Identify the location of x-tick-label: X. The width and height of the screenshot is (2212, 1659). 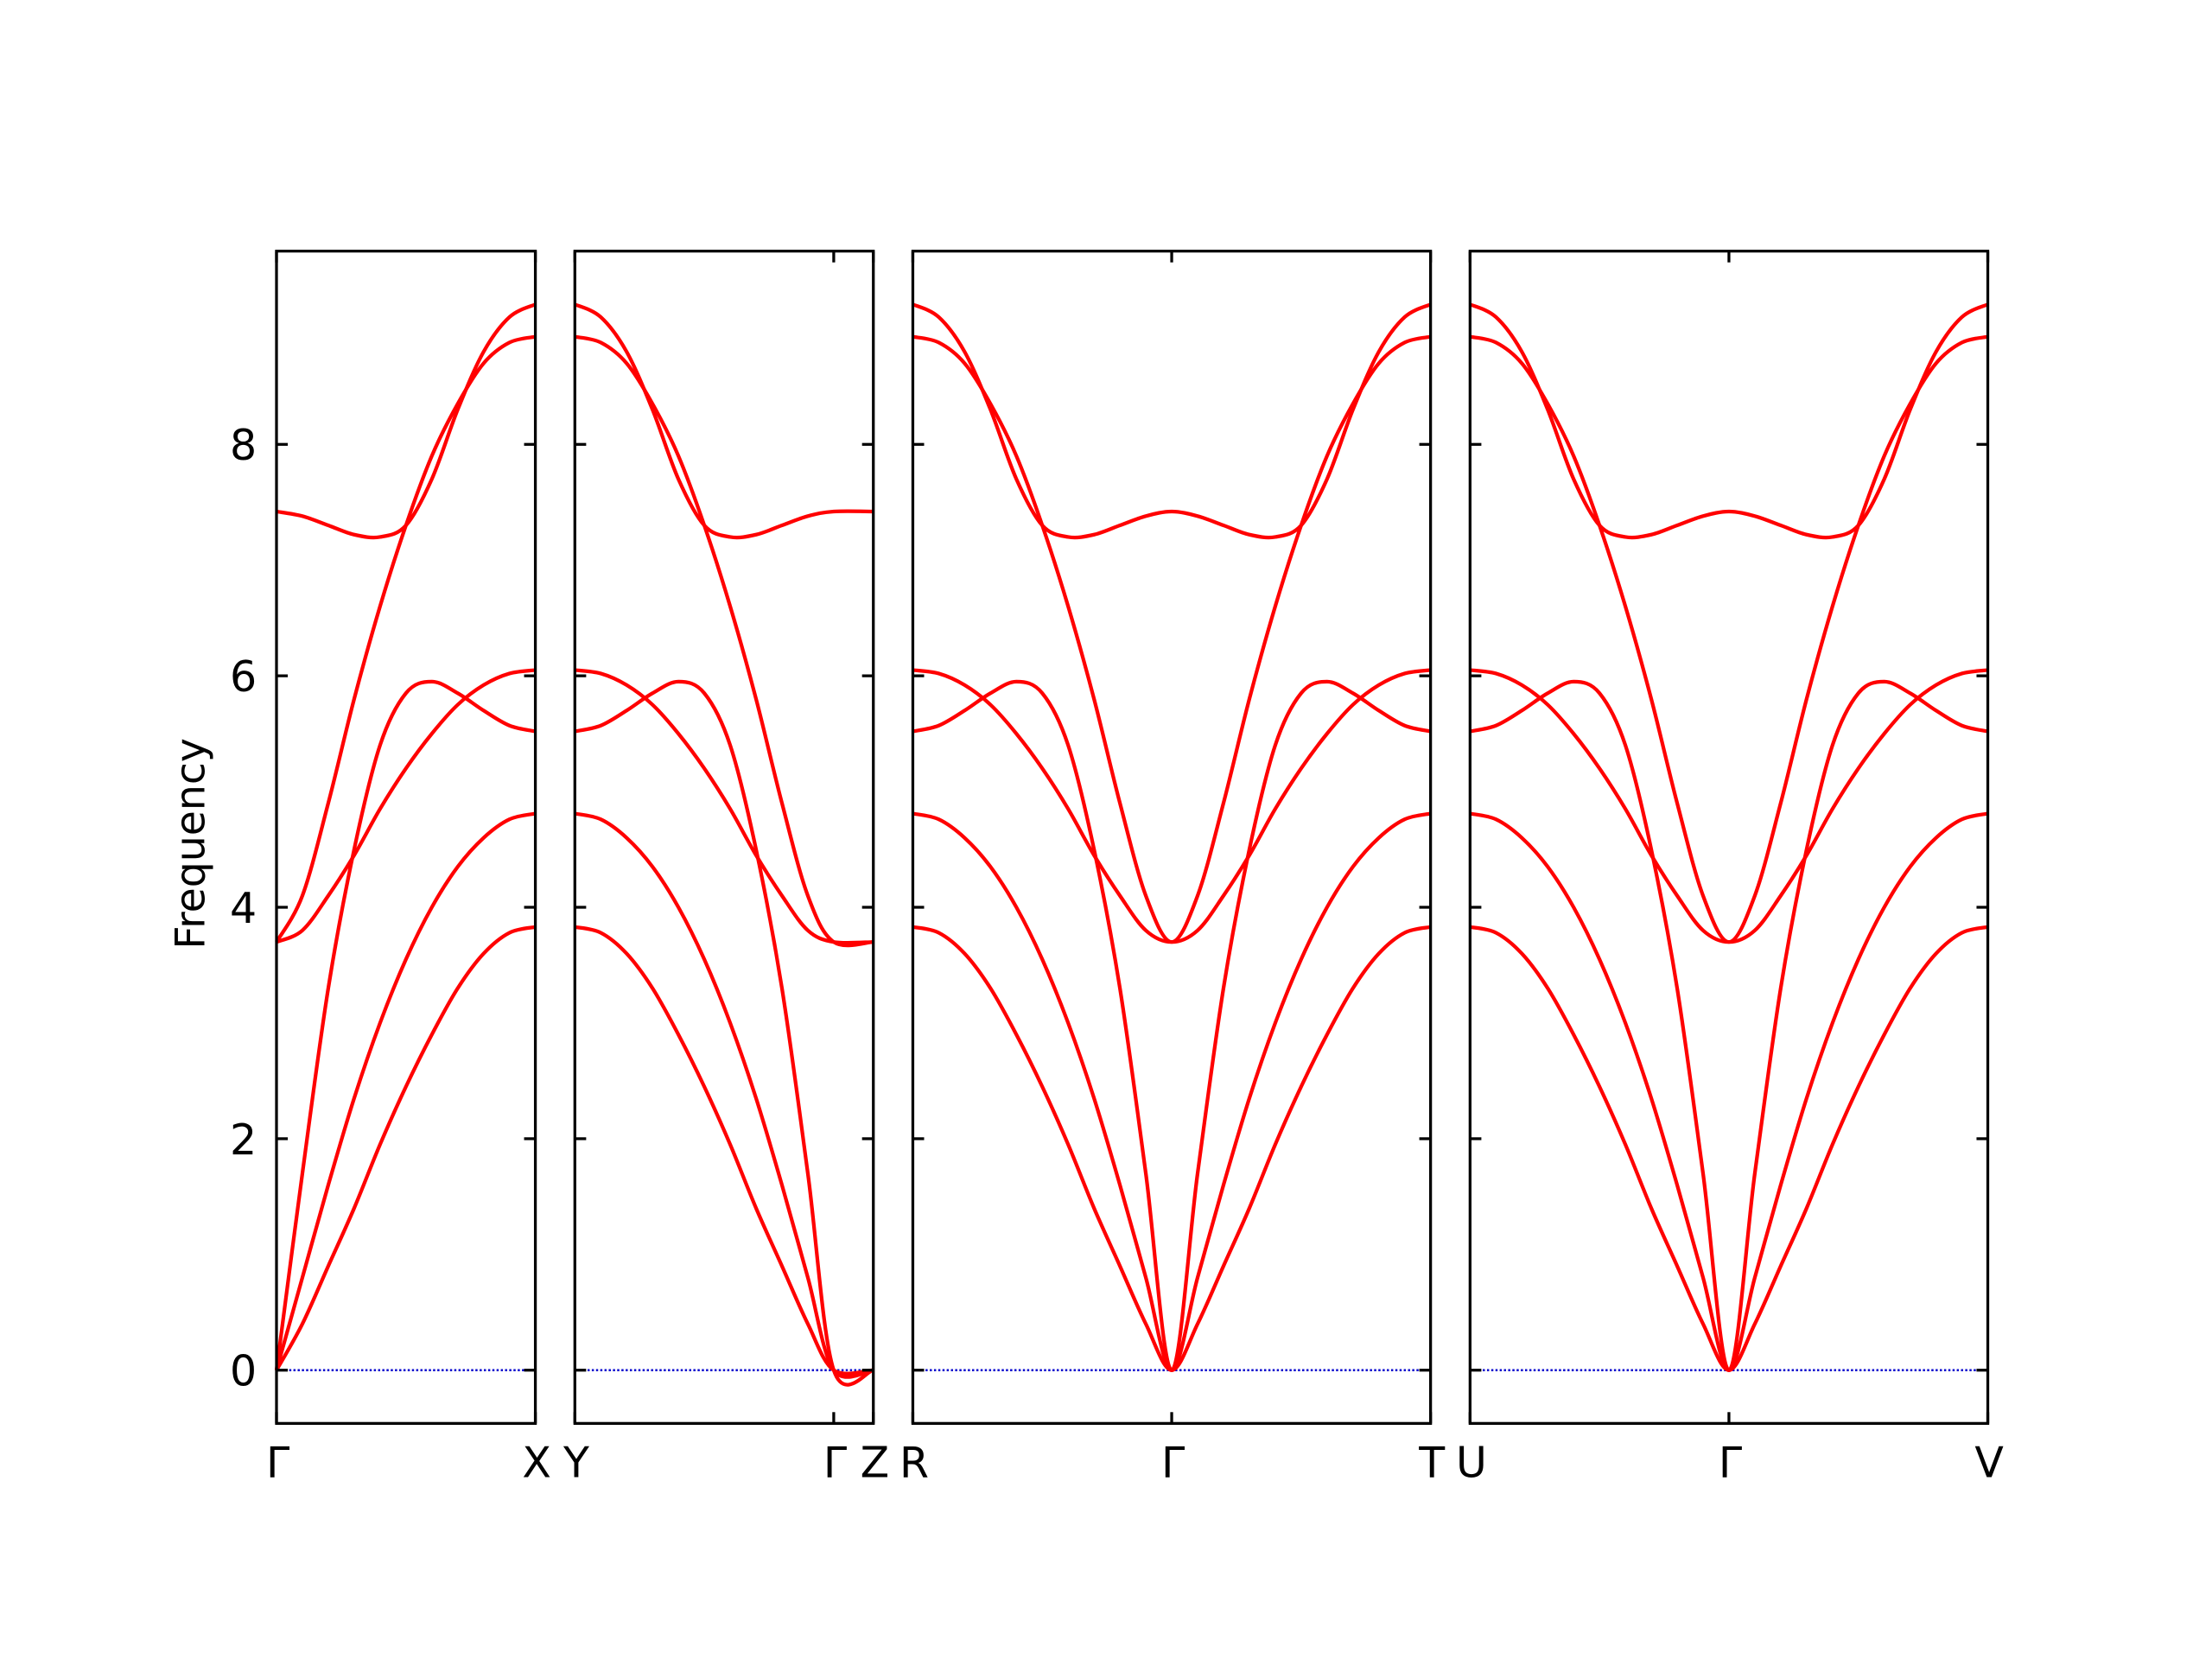
(536, 1462).